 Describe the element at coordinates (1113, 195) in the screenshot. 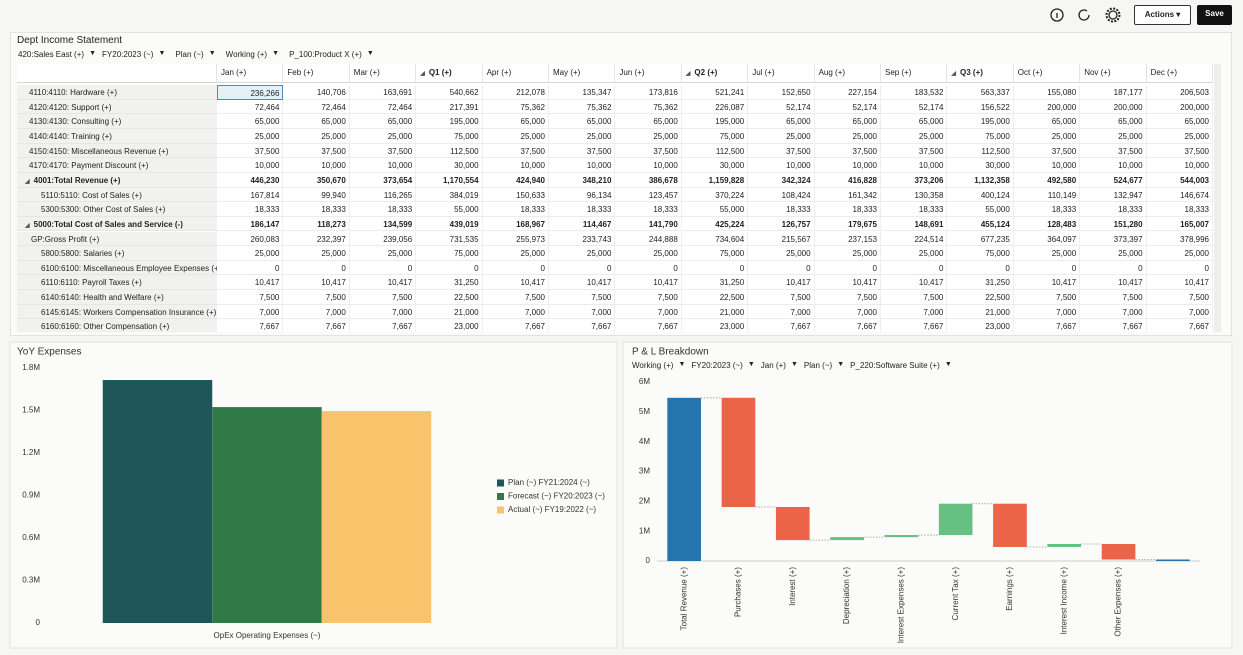

I see `data-cell: 132,947` at that location.